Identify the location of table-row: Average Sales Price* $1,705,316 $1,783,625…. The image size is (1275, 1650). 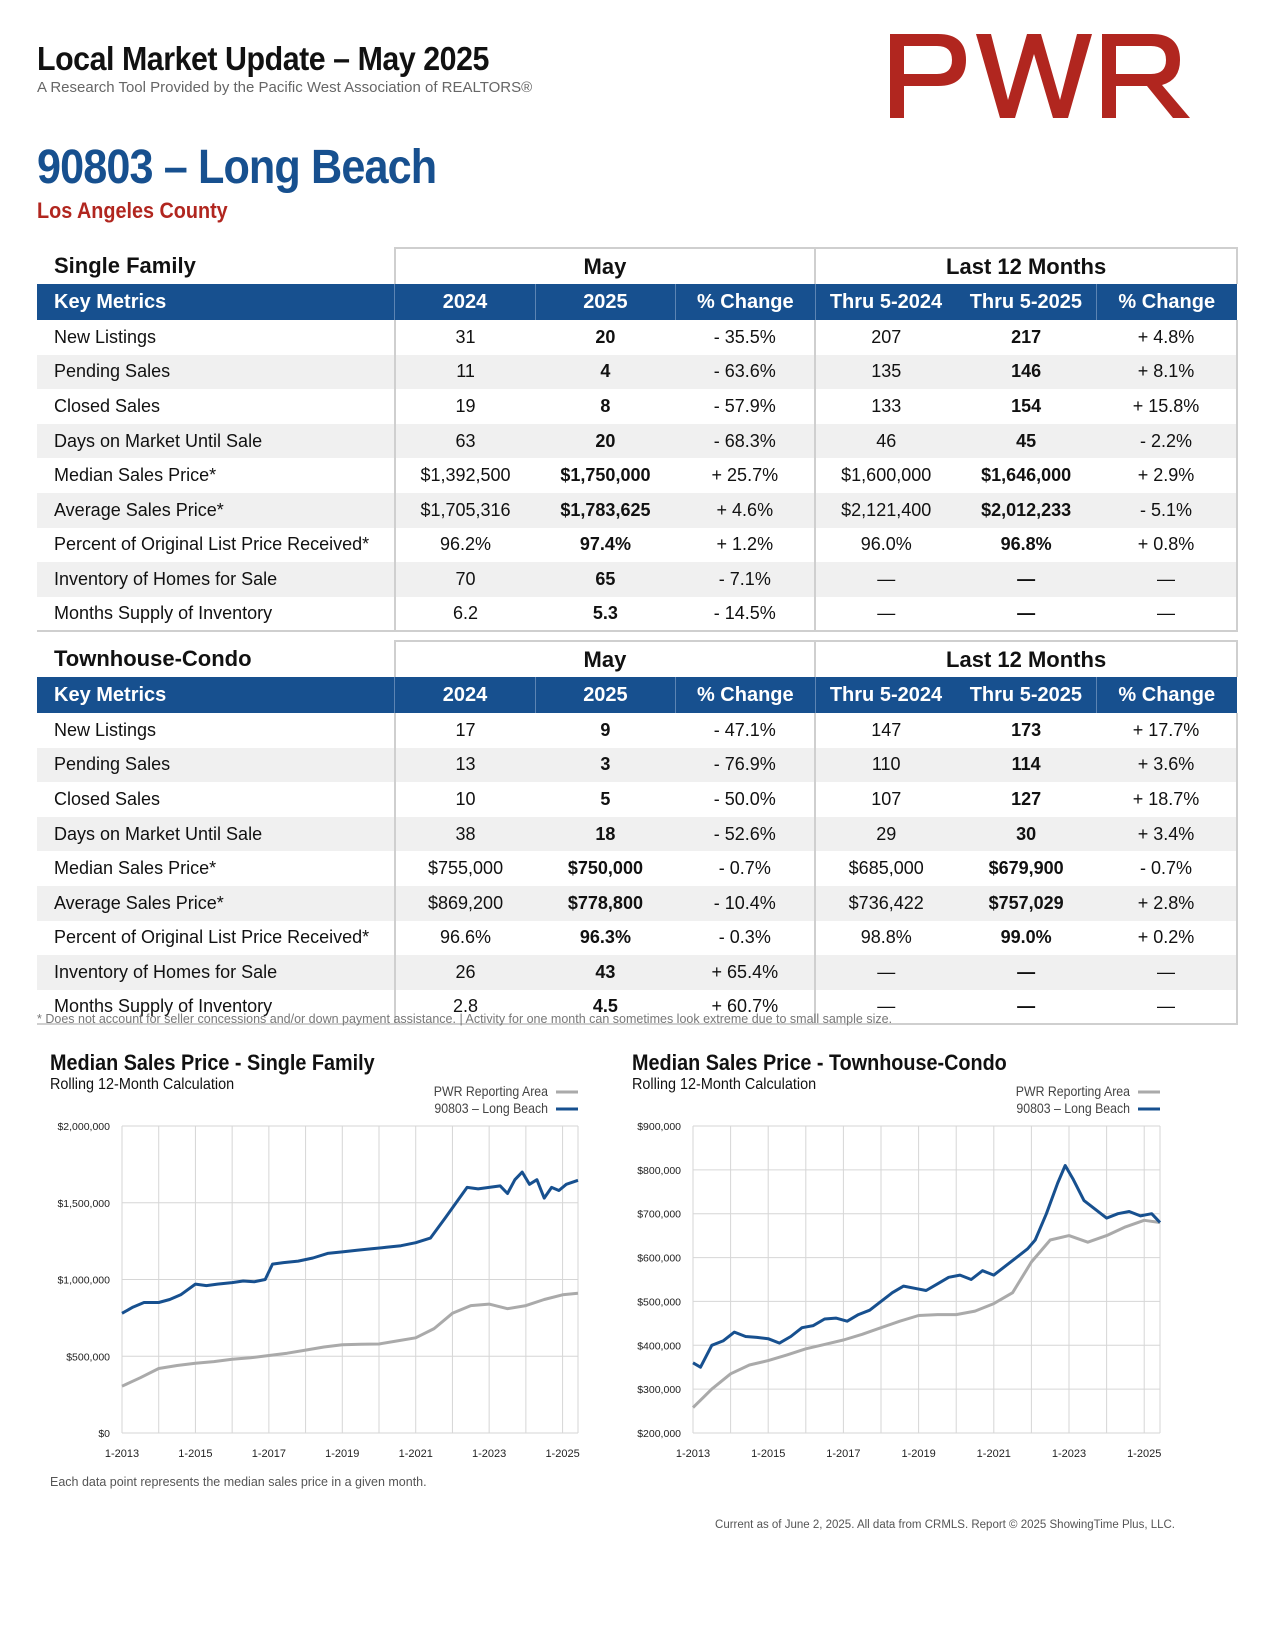
(637, 510).